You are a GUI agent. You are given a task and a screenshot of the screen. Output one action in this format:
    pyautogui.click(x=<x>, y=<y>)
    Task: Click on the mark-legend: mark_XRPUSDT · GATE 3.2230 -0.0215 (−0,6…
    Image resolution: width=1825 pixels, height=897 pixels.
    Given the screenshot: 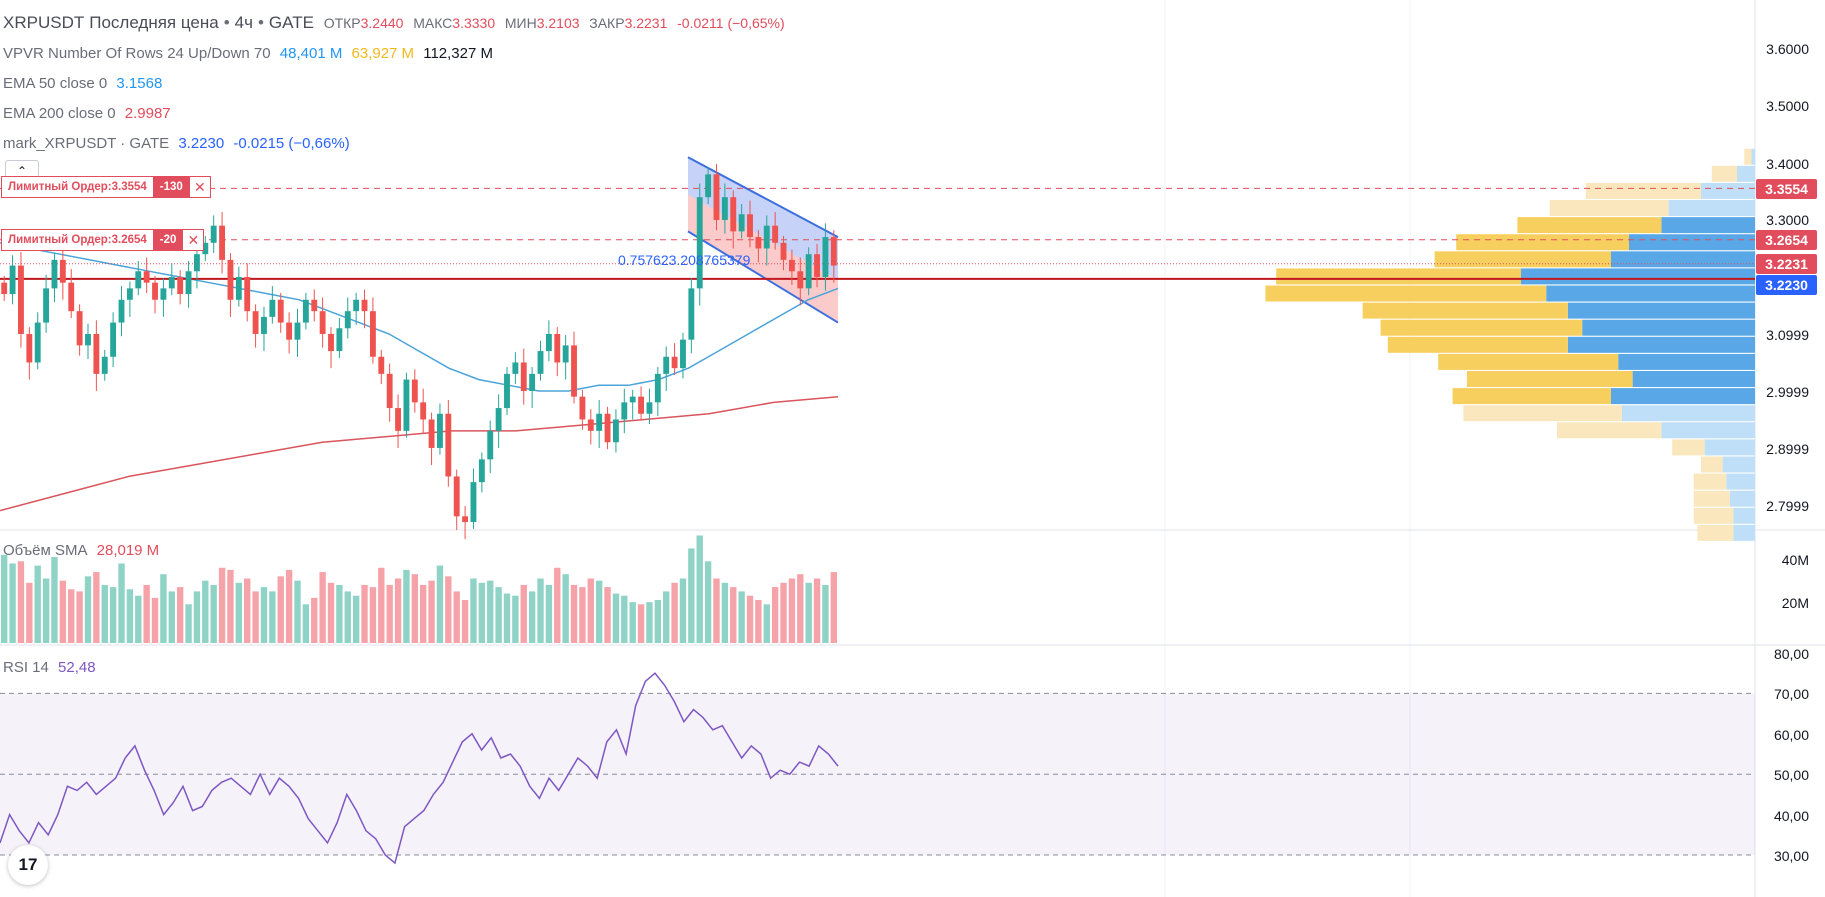 What is the action you would take?
    pyautogui.click(x=179, y=144)
    